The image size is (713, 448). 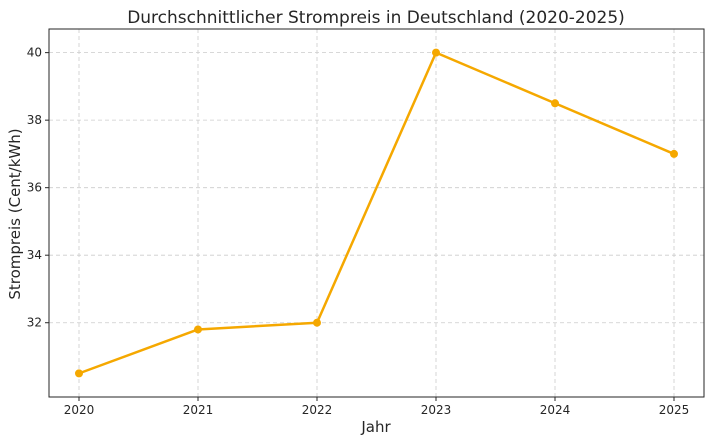 I want to click on x-axis-label: Jahr, so click(x=375, y=427).